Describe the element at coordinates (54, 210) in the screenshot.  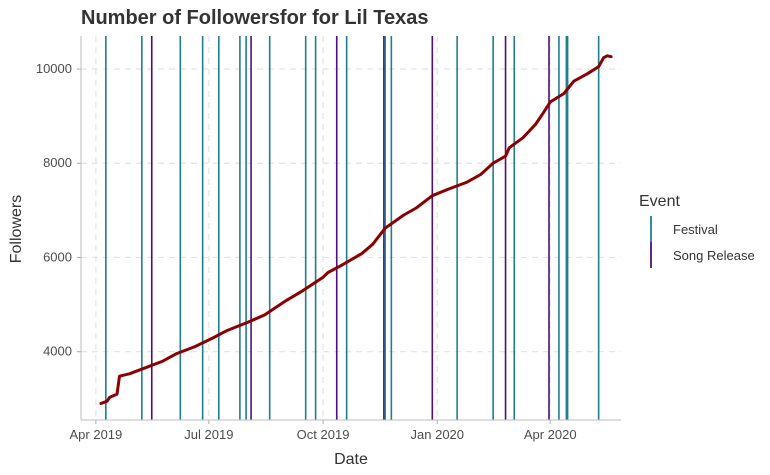
I see `y-tick-labels: 4000 6000 8000 10000` at that location.